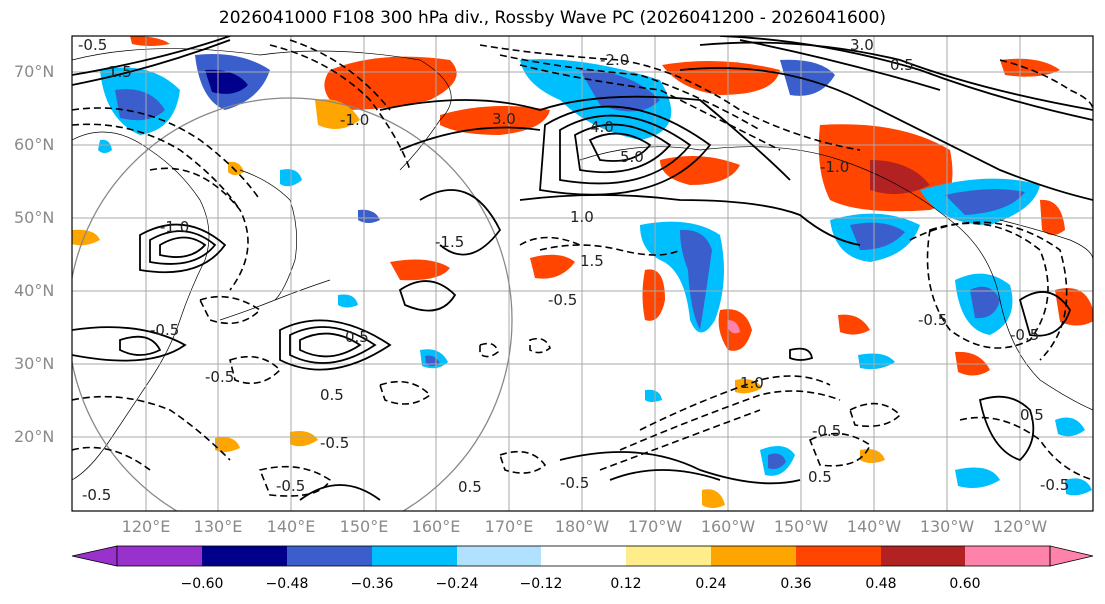  I want to click on colorbar-tick-label: −0.60, so click(202, 584).